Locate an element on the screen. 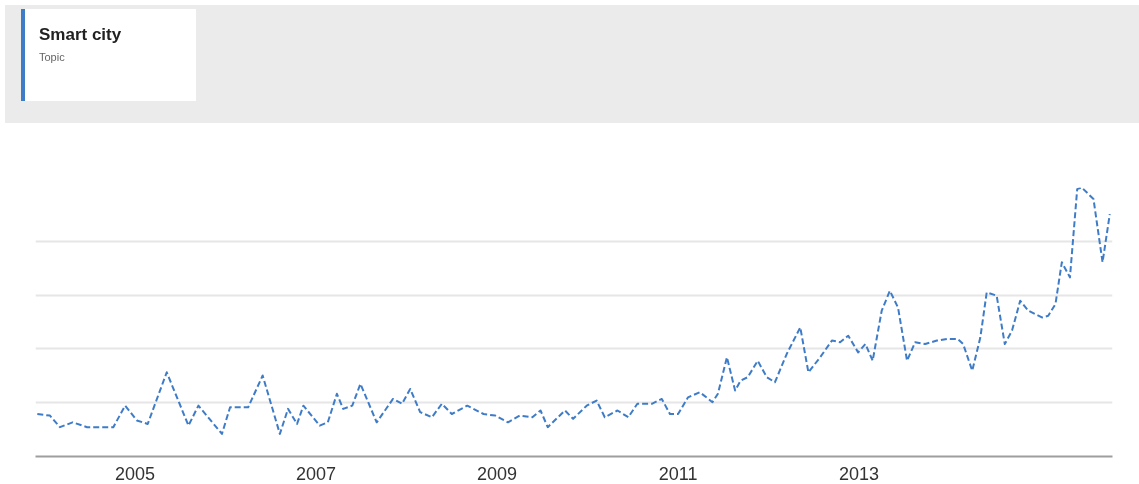  x-tick-label: 2011 is located at coordinates (678, 473).